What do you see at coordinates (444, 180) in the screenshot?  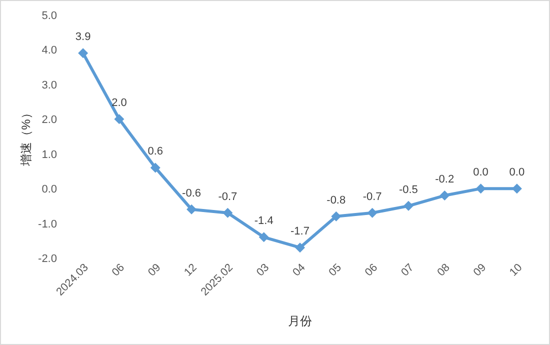 I see `data-label: -0.2` at bounding box center [444, 180].